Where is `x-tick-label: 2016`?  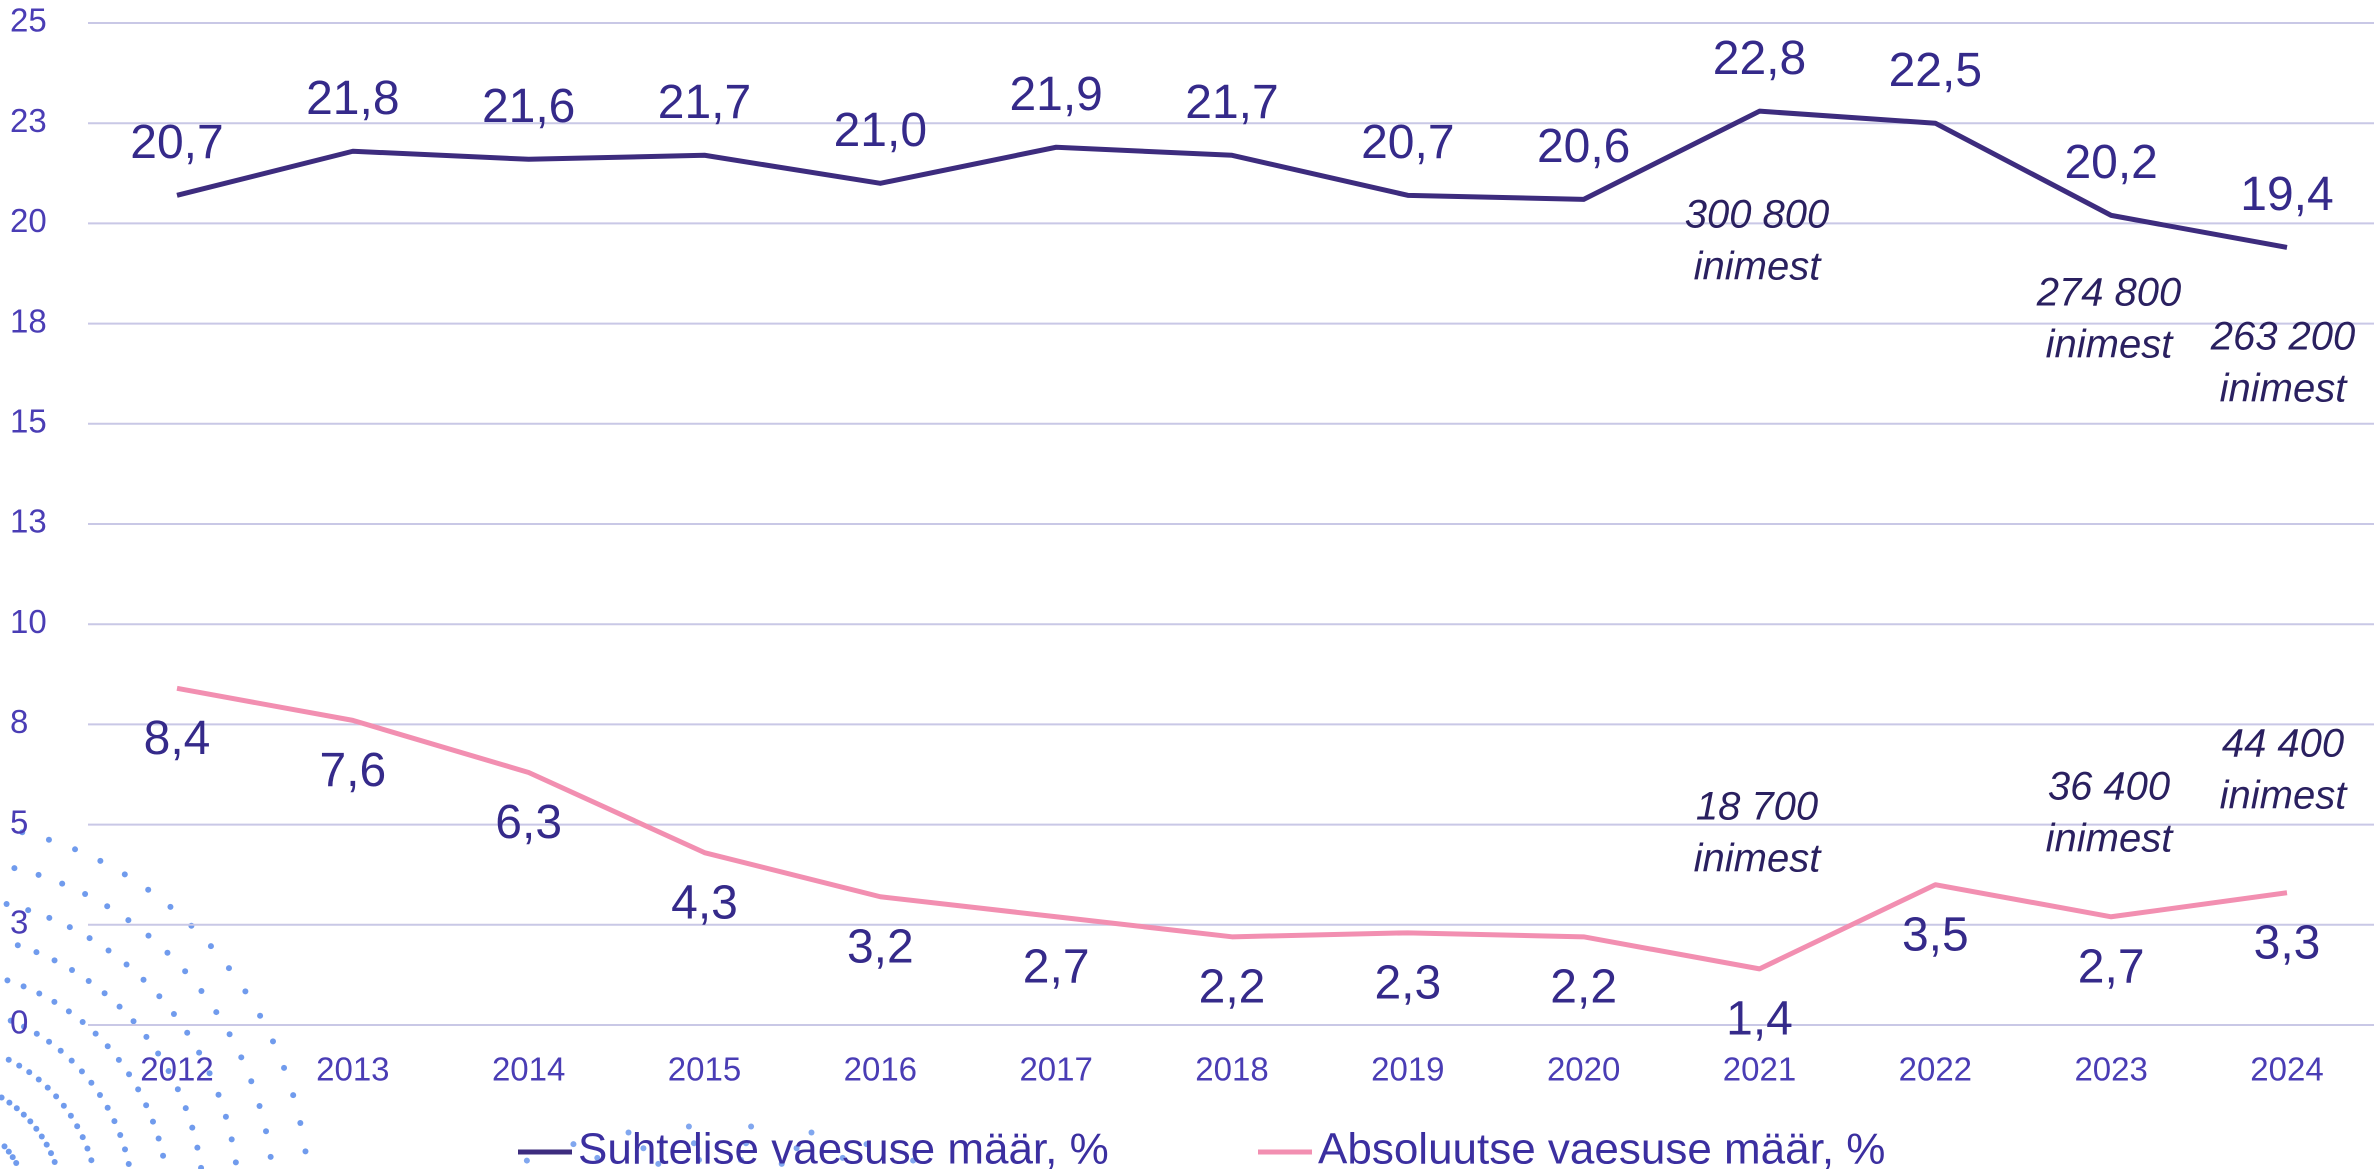
x-tick-label: 2016 is located at coordinates (880, 1069).